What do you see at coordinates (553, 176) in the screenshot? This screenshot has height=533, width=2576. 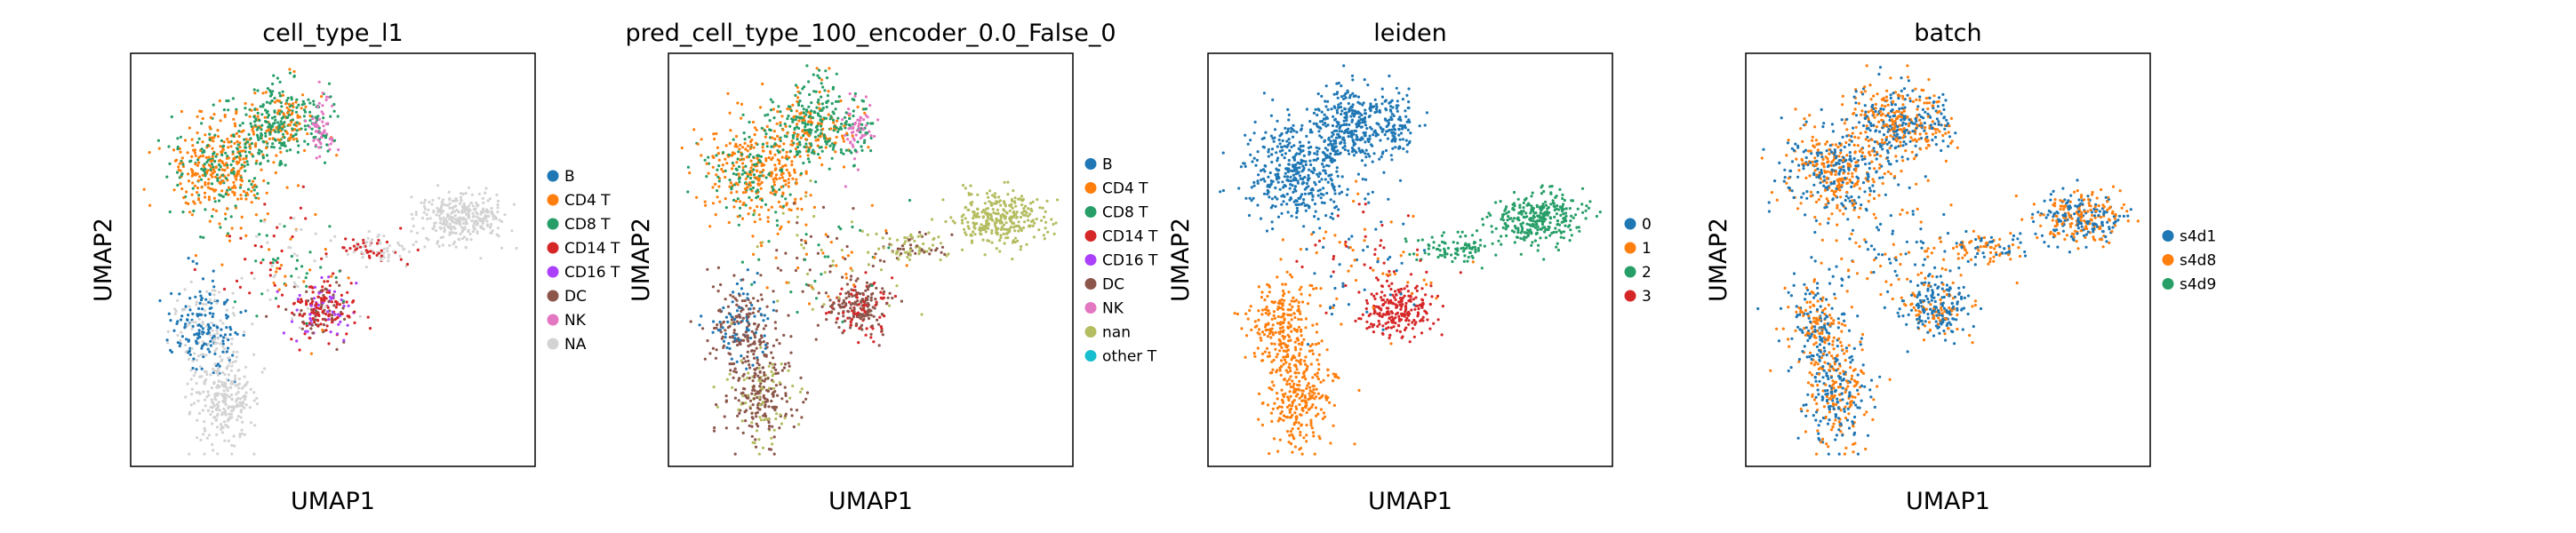 I see `legend-marker` at bounding box center [553, 176].